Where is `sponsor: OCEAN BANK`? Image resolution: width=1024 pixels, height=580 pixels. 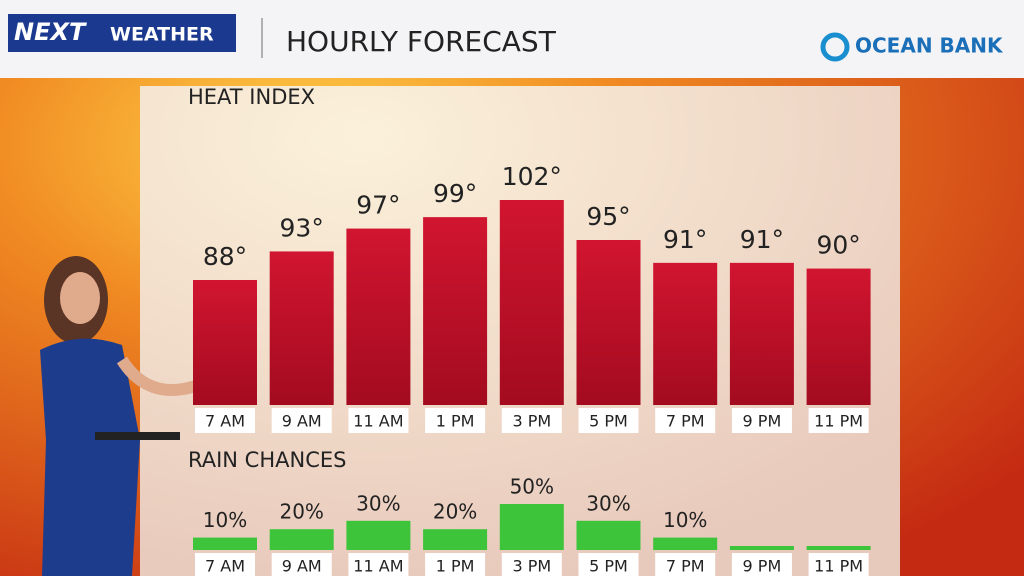 sponsor: OCEAN BANK is located at coordinates (929, 46).